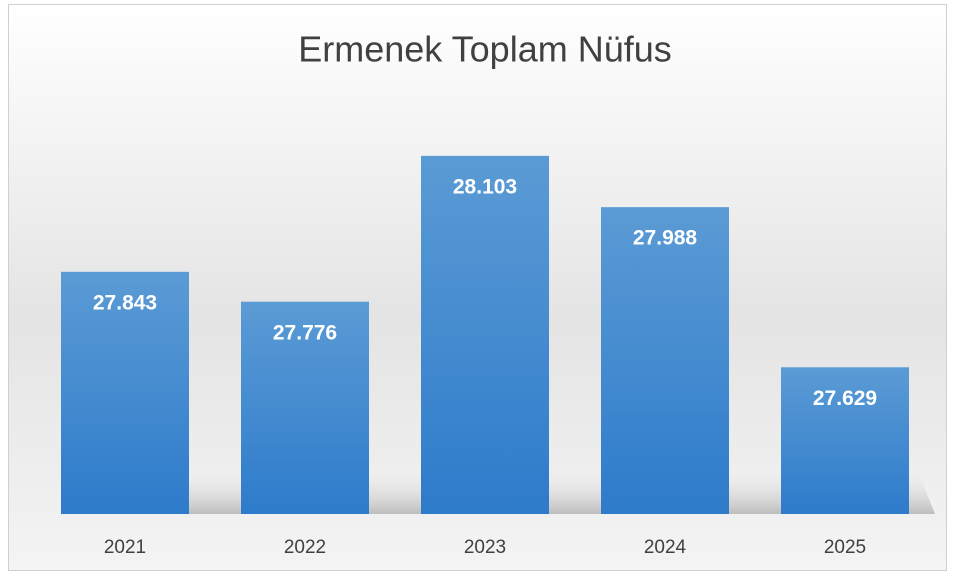 Image resolution: width=955 pixels, height=577 pixels. I want to click on value-label: 27.843, so click(125, 302).